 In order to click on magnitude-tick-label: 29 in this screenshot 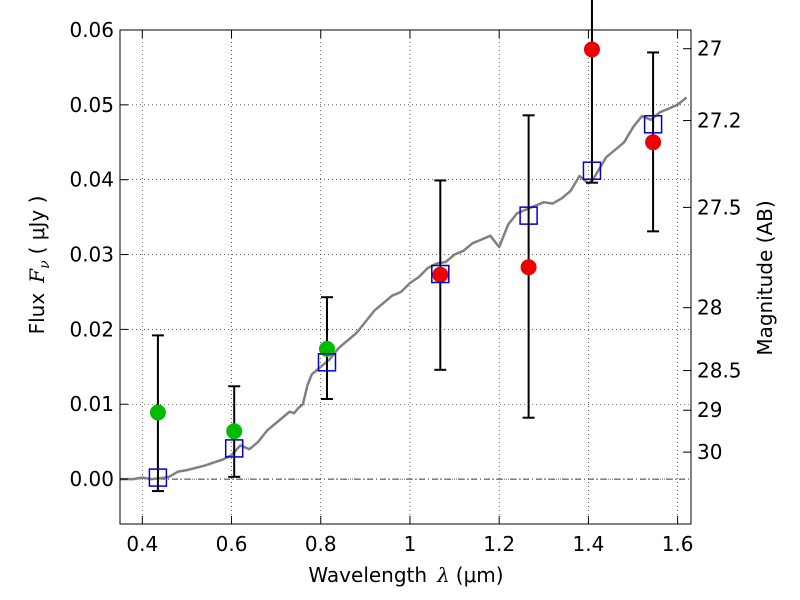, I will do `click(709, 410)`.